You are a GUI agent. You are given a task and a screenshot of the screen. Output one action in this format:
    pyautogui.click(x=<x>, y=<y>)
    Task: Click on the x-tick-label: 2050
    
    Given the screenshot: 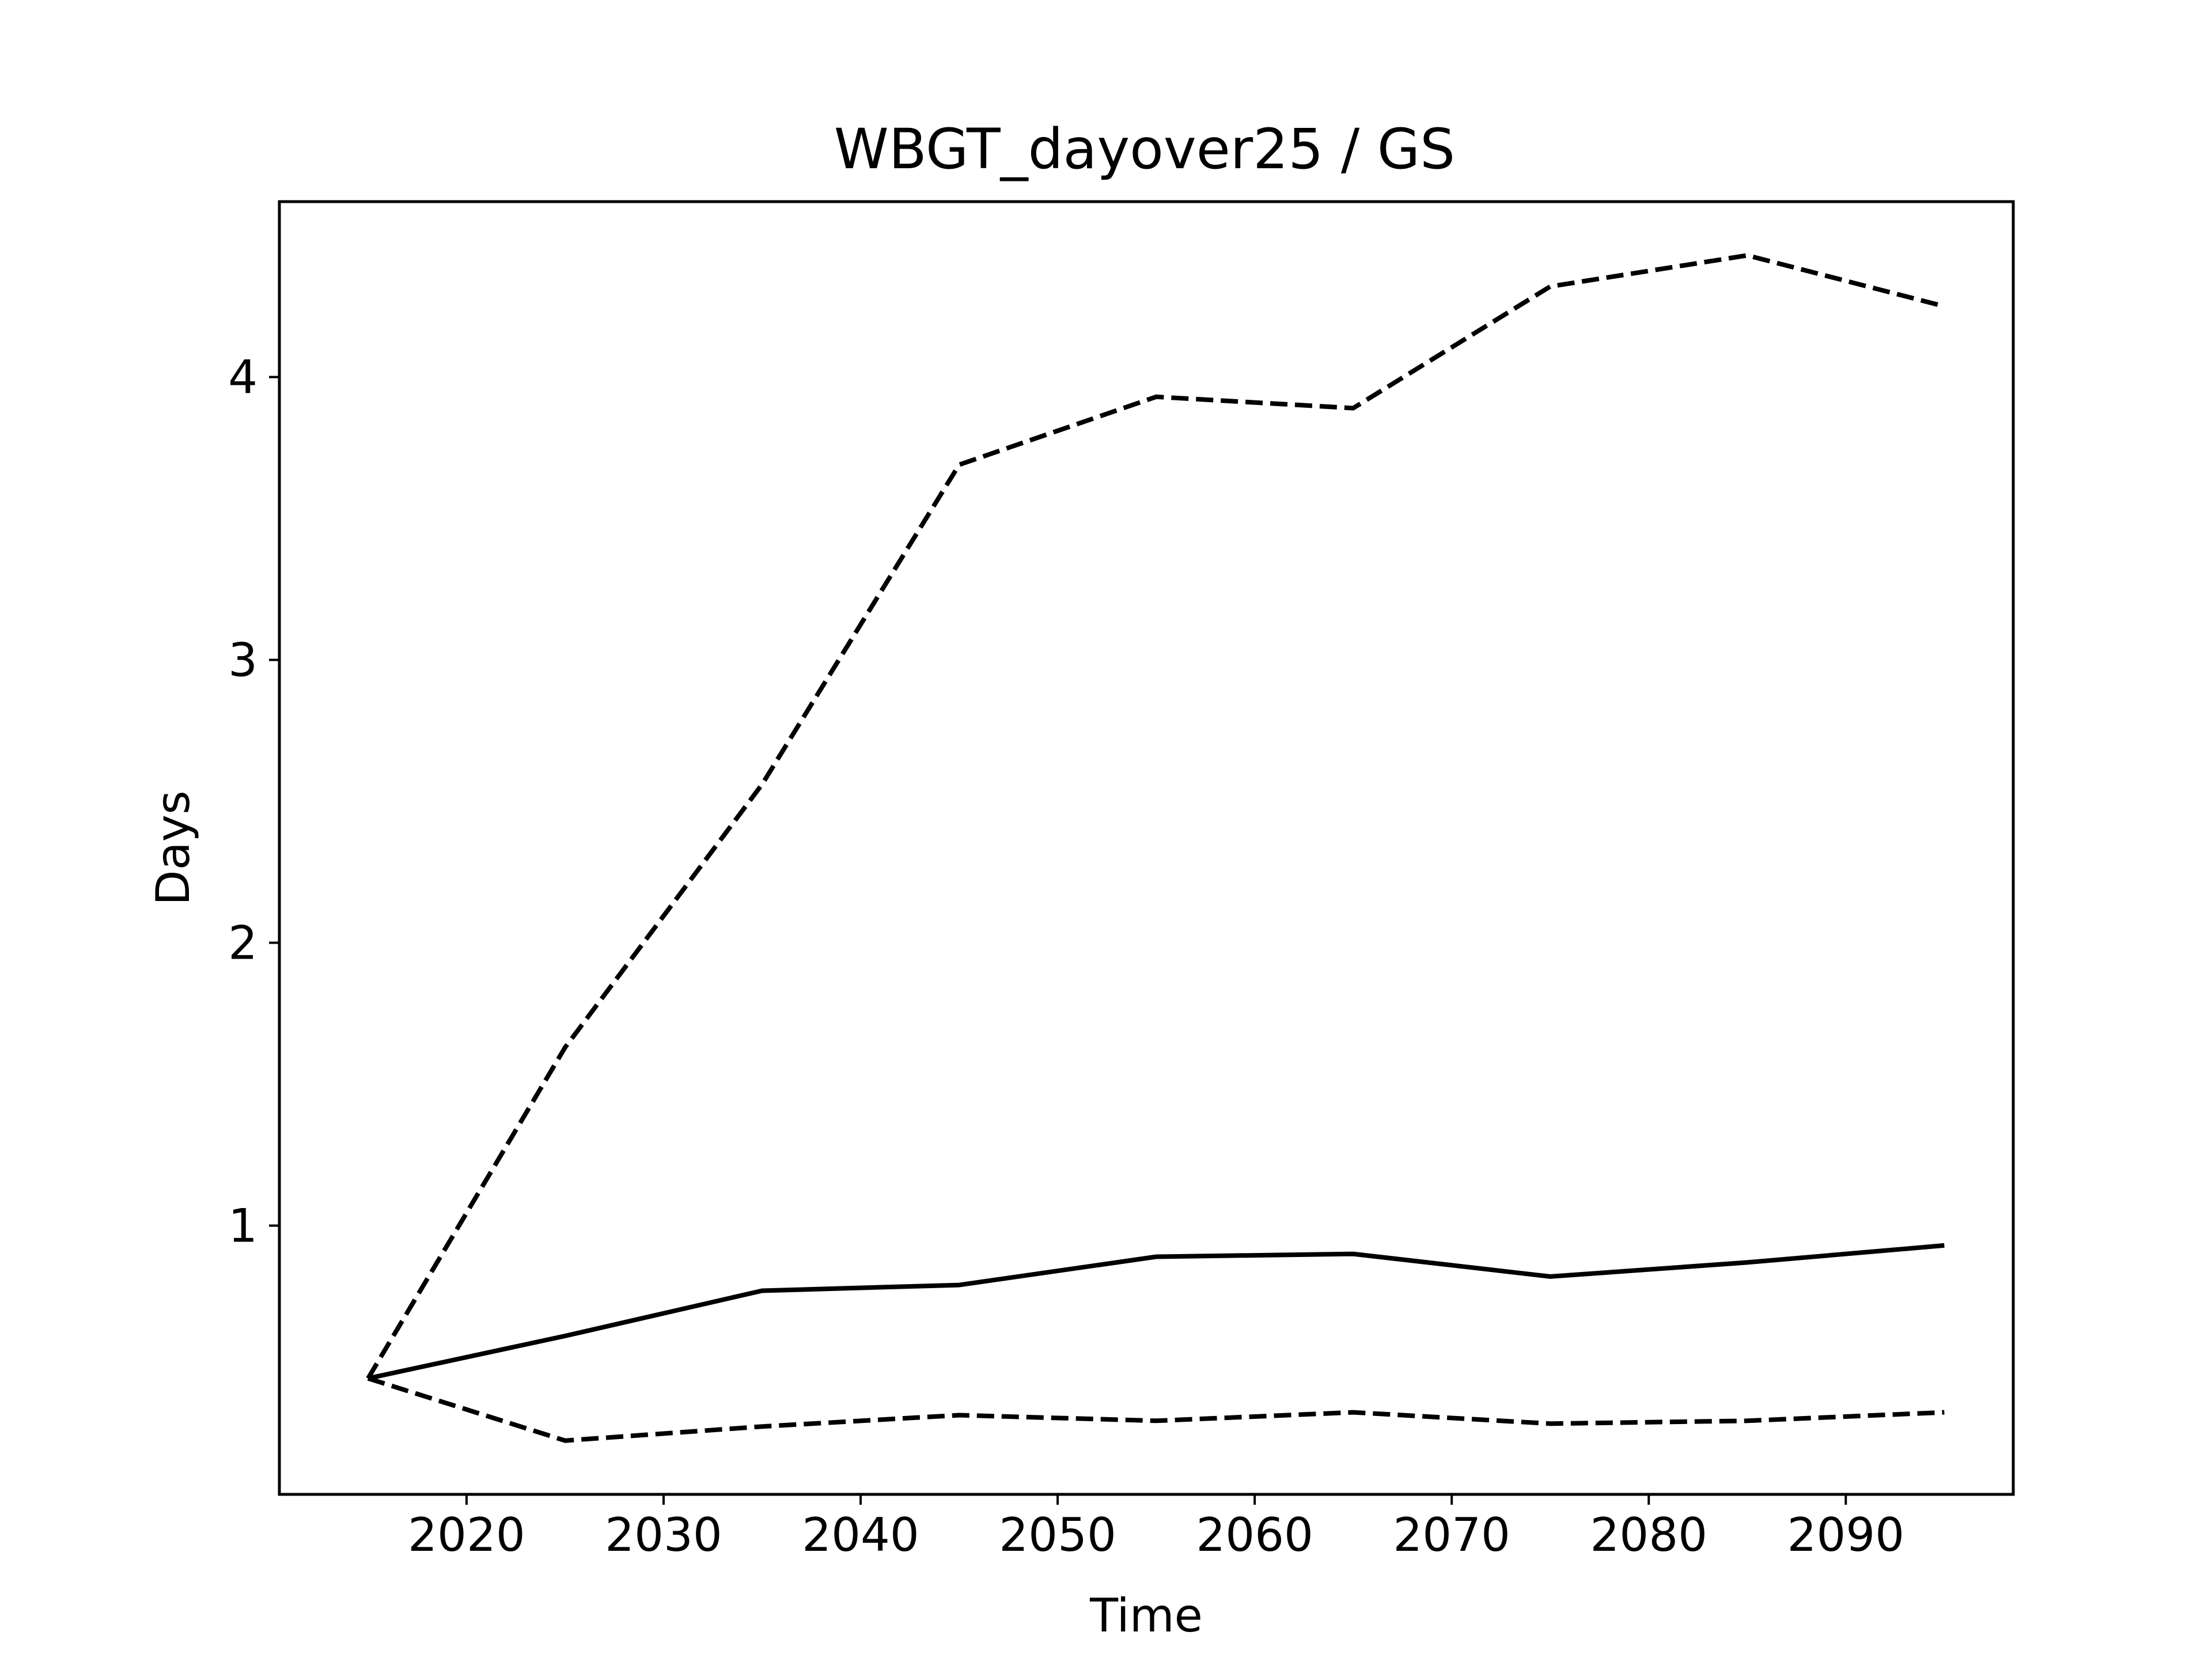 What is the action you would take?
    pyautogui.click(x=1057, y=1535)
    